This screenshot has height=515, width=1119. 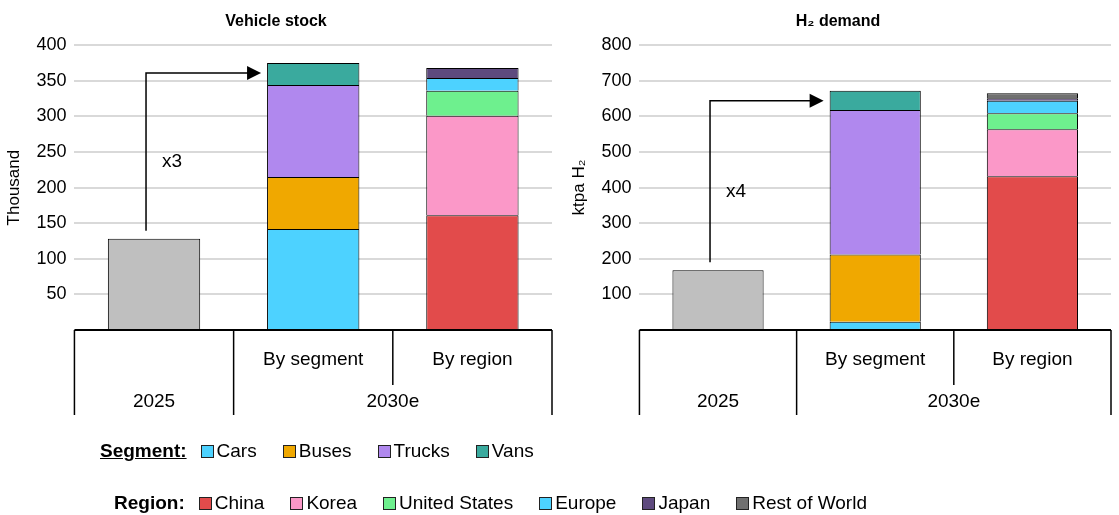 I want to click on y-axis-title: Thousand, so click(x=13, y=187).